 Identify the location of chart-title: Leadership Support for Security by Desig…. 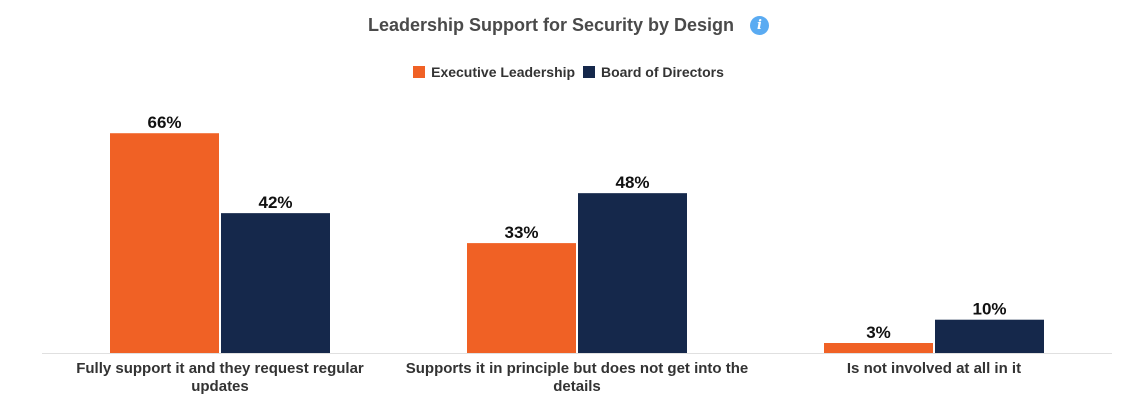
(551, 24).